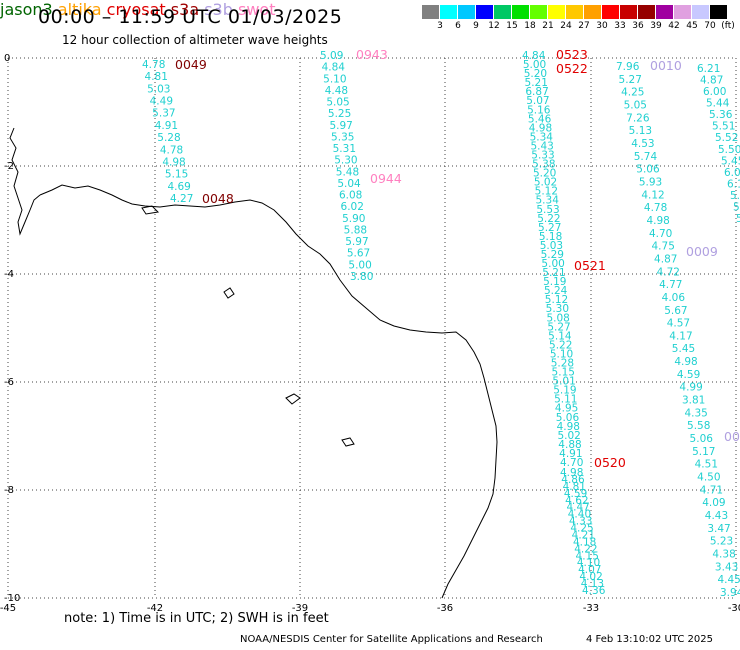  Describe the element at coordinates (347, 172) in the screenshot. I see `track-b-value: 5.48` at that location.